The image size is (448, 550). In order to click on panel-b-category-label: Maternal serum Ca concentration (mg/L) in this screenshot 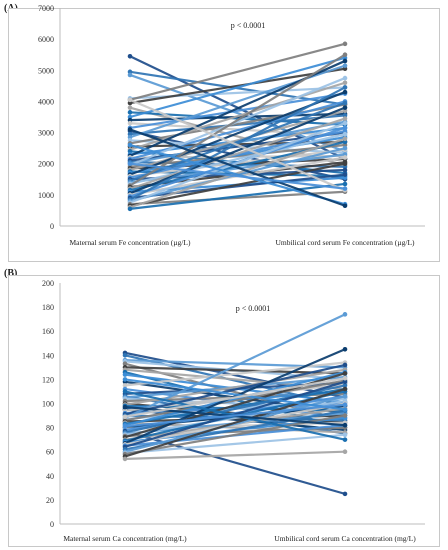, I will do `click(125, 538)`.